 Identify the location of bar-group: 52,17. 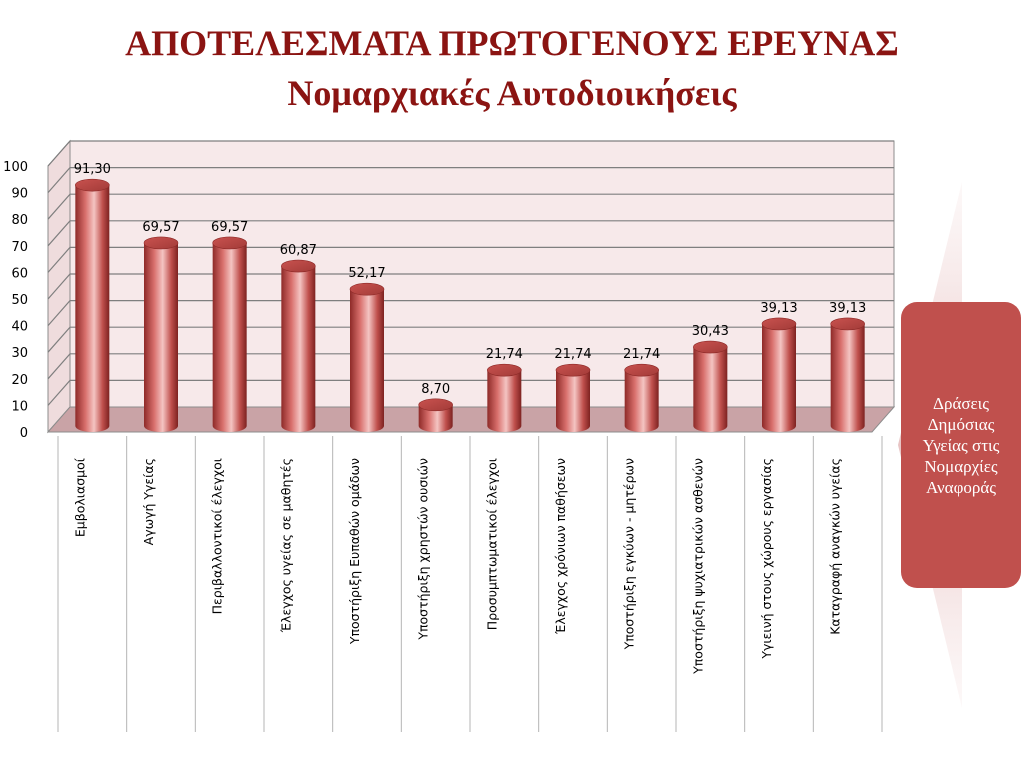
(367, 349).